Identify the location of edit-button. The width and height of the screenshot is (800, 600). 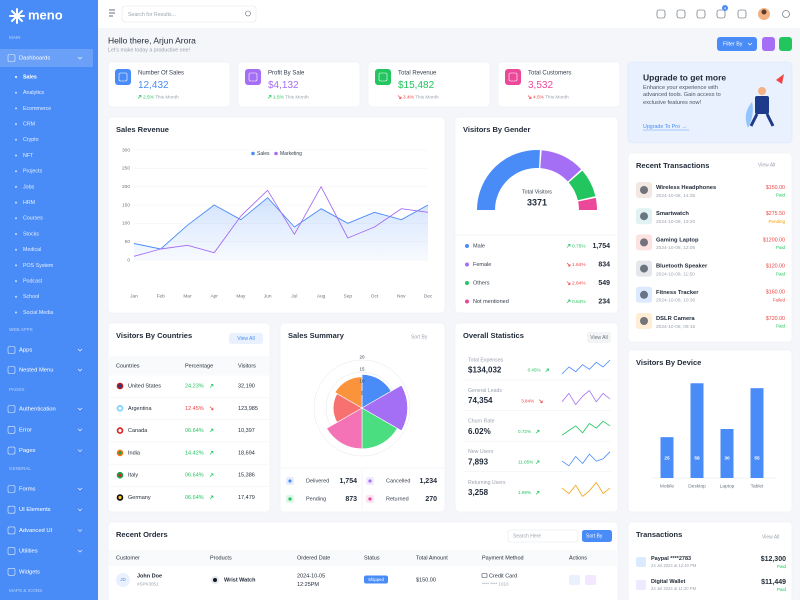
(590, 580).